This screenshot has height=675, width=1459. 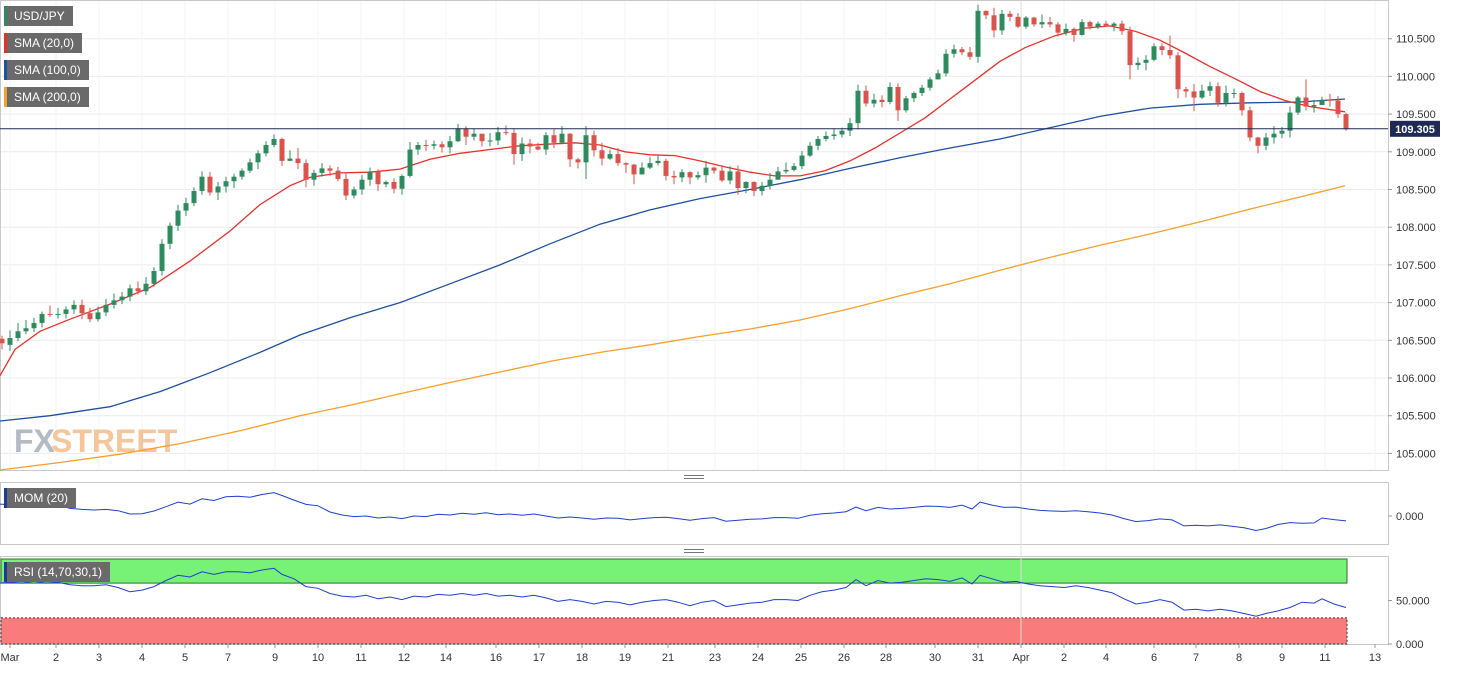 What do you see at coordinates (57, 572) in the screenshot?
I see `rsi-indicator-tag: RSI (14,70,30,1)` at bounding box center [57, 572].